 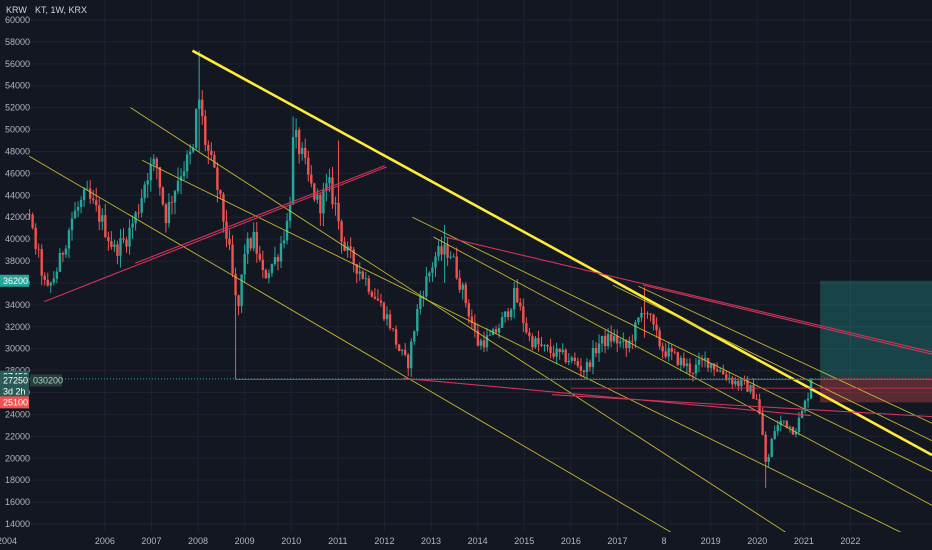 I want to click on badge-time-left-bg, so click(x=14, y=391).